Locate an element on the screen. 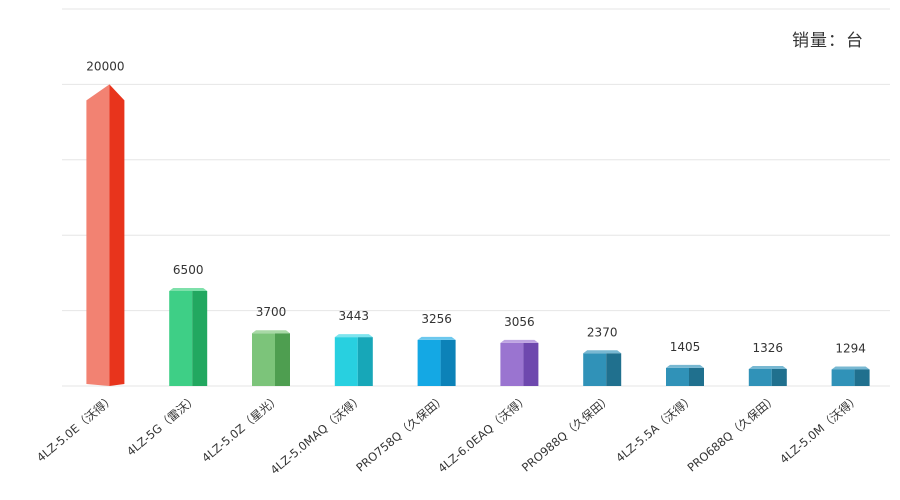  data-label: 20000 is located at coordinates (105, 66).